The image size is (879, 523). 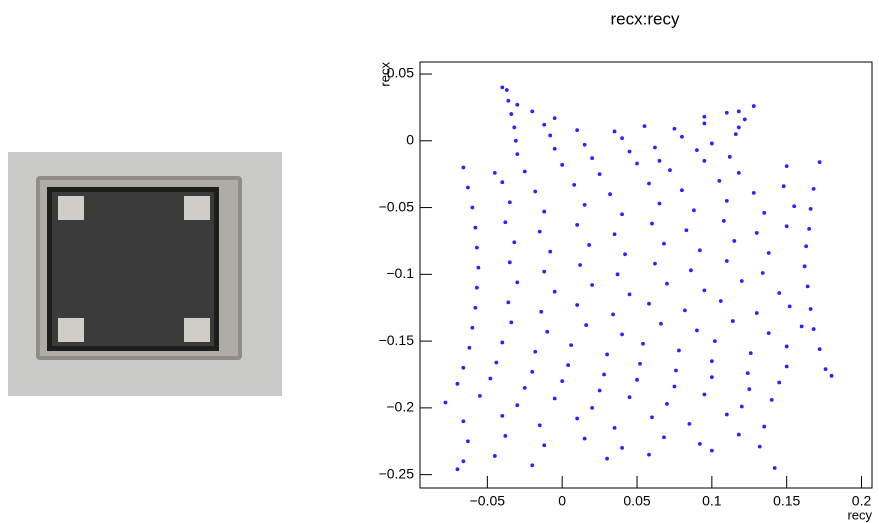 I want to click on y-tick-label: −0.2, so click(x=400, y=407).